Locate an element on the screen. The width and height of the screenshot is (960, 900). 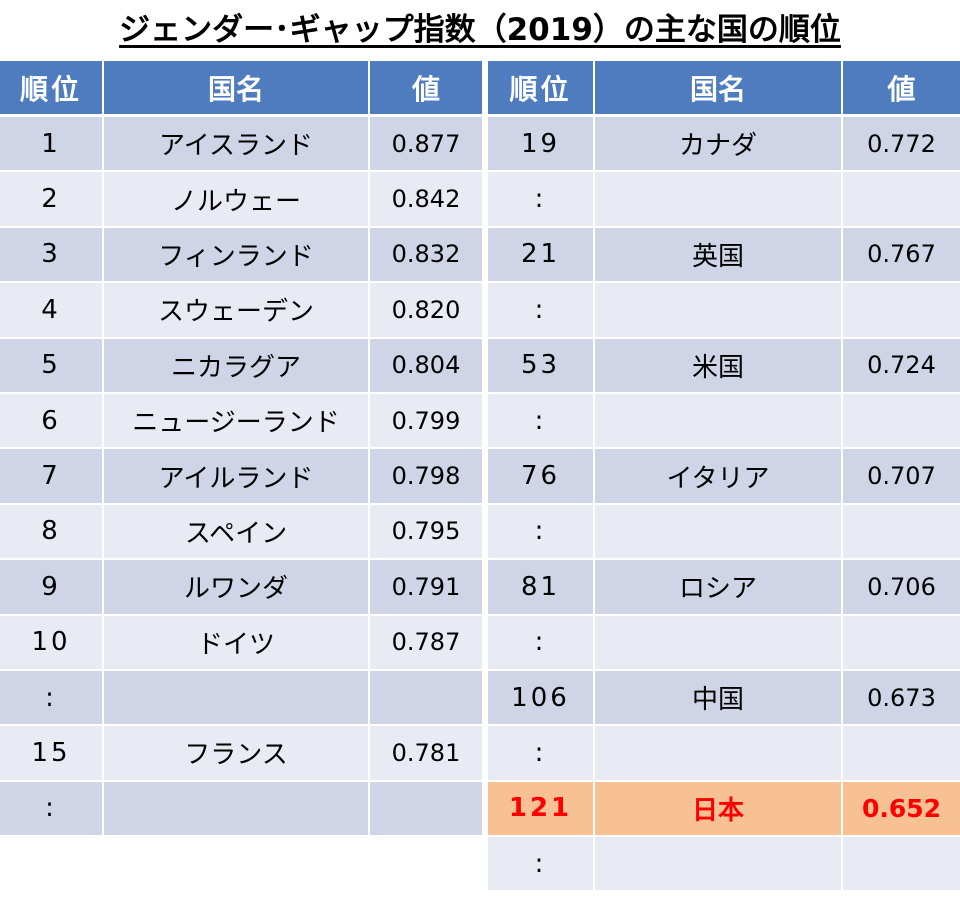
table-row: 1 アイスランド 0.877 is located at coordinates (241, 145).